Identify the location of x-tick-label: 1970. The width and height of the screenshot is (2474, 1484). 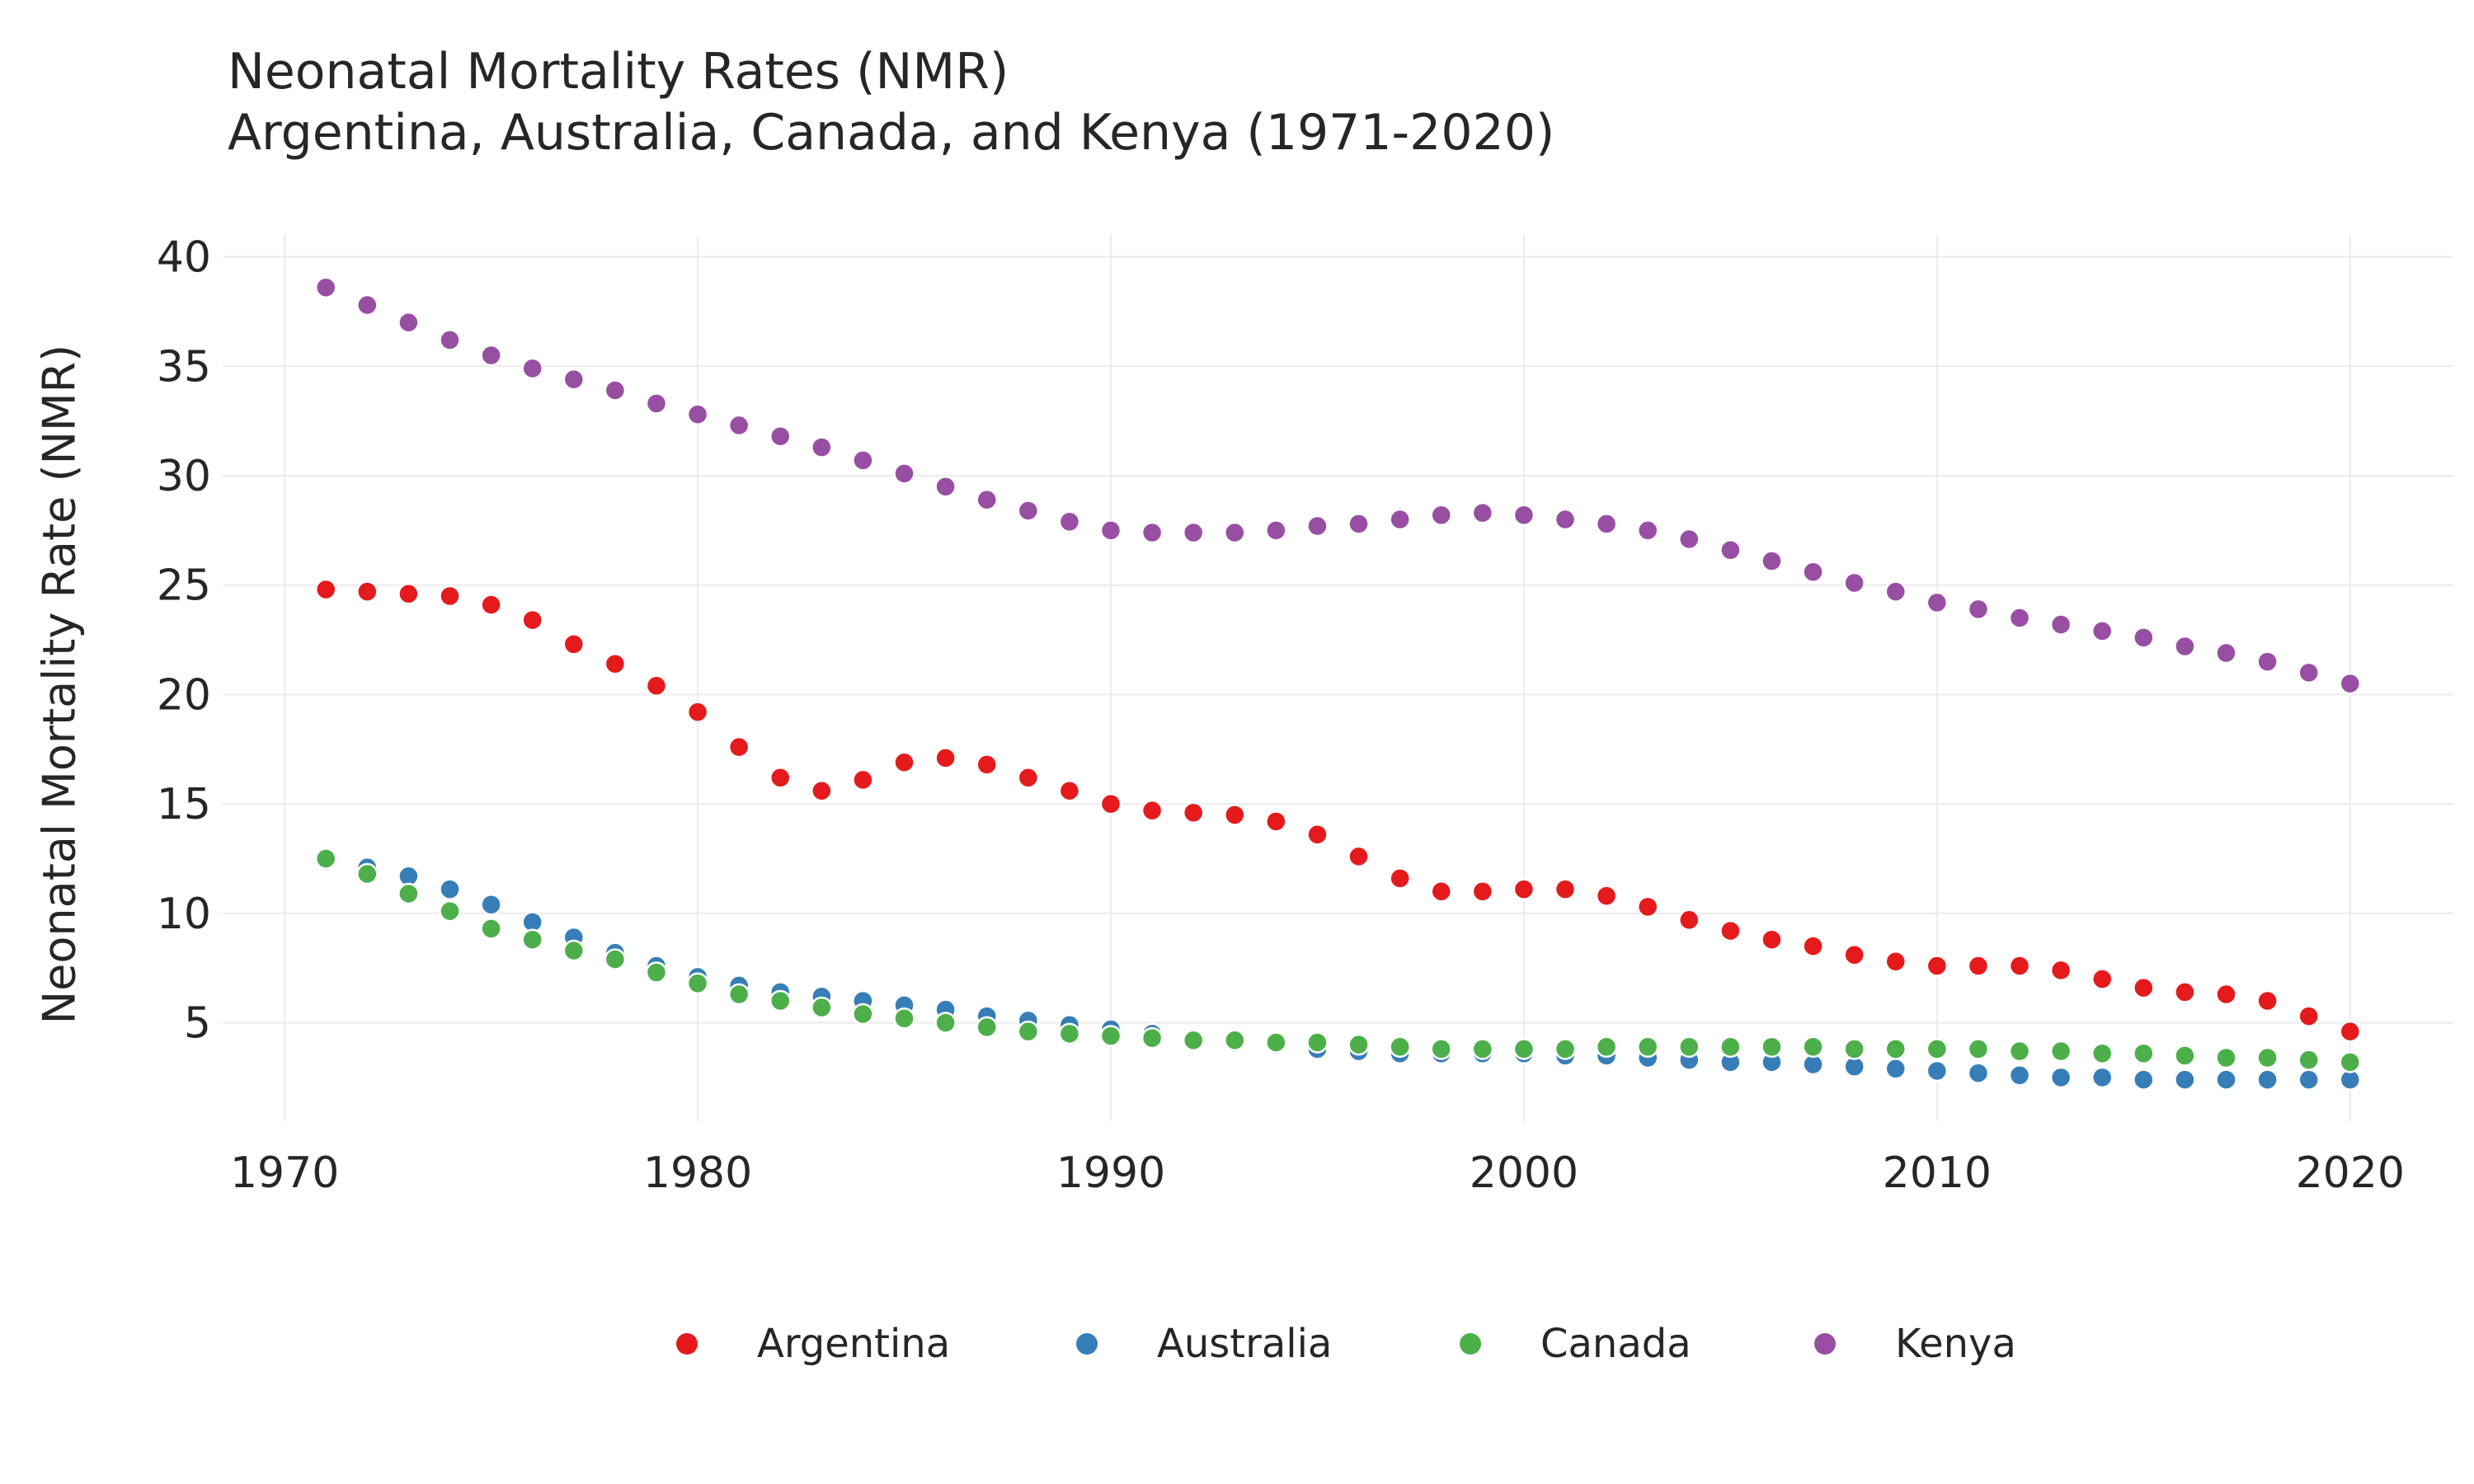
(284, 1173).